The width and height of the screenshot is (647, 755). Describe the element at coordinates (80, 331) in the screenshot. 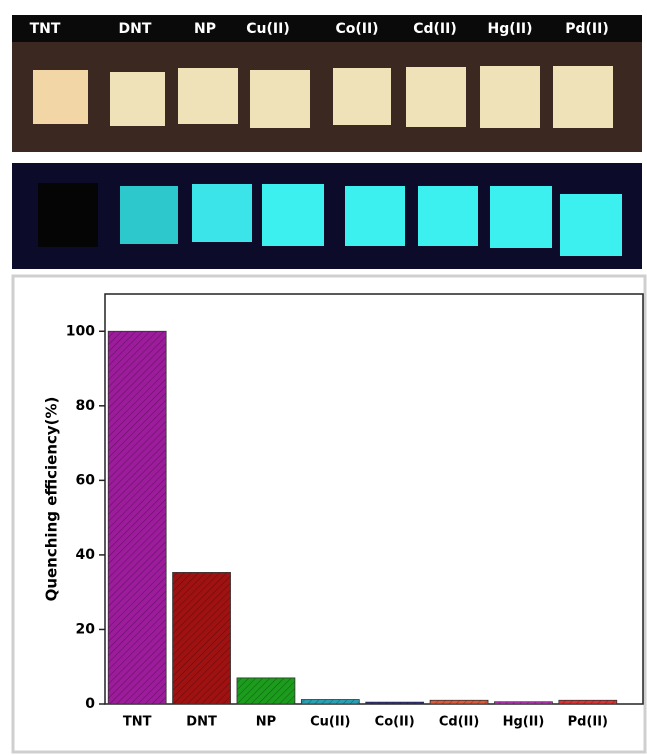

I see `y-tick-label: 100` at that location.